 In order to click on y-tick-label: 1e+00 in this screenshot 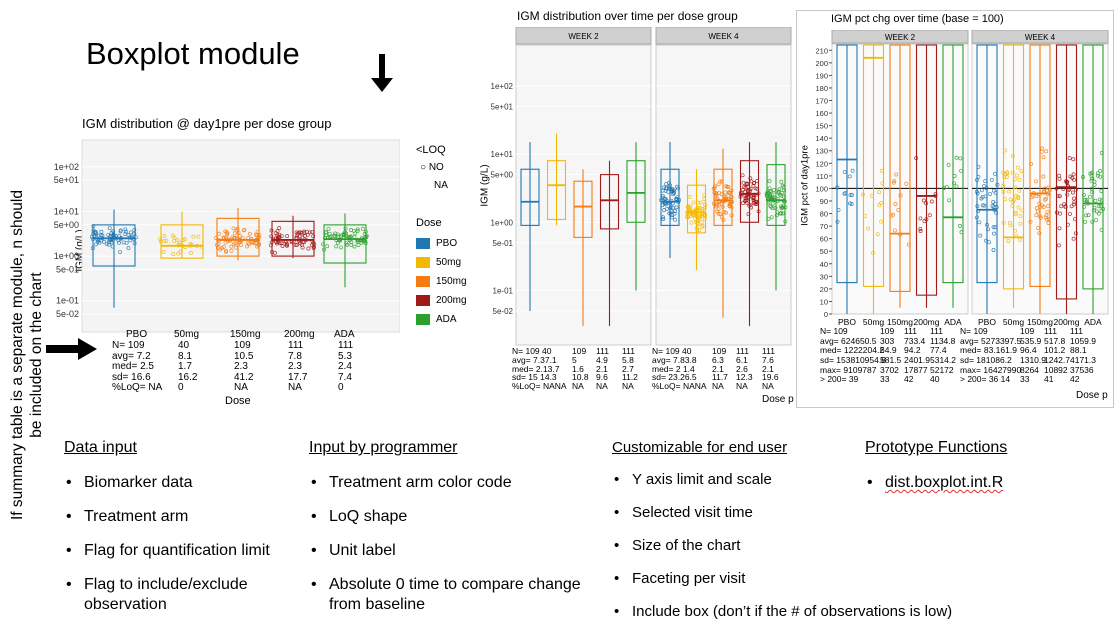, I will do `click(66, 256)`.